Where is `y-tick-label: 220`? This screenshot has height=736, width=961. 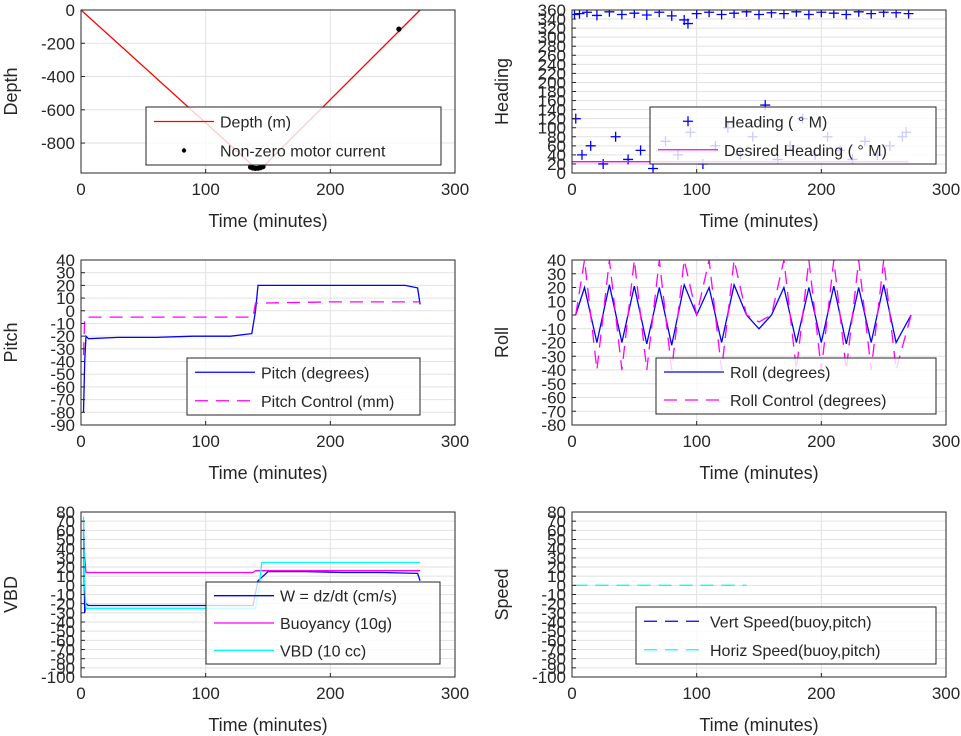
y-tick-label: 220 is located at coordinates (552, 73).